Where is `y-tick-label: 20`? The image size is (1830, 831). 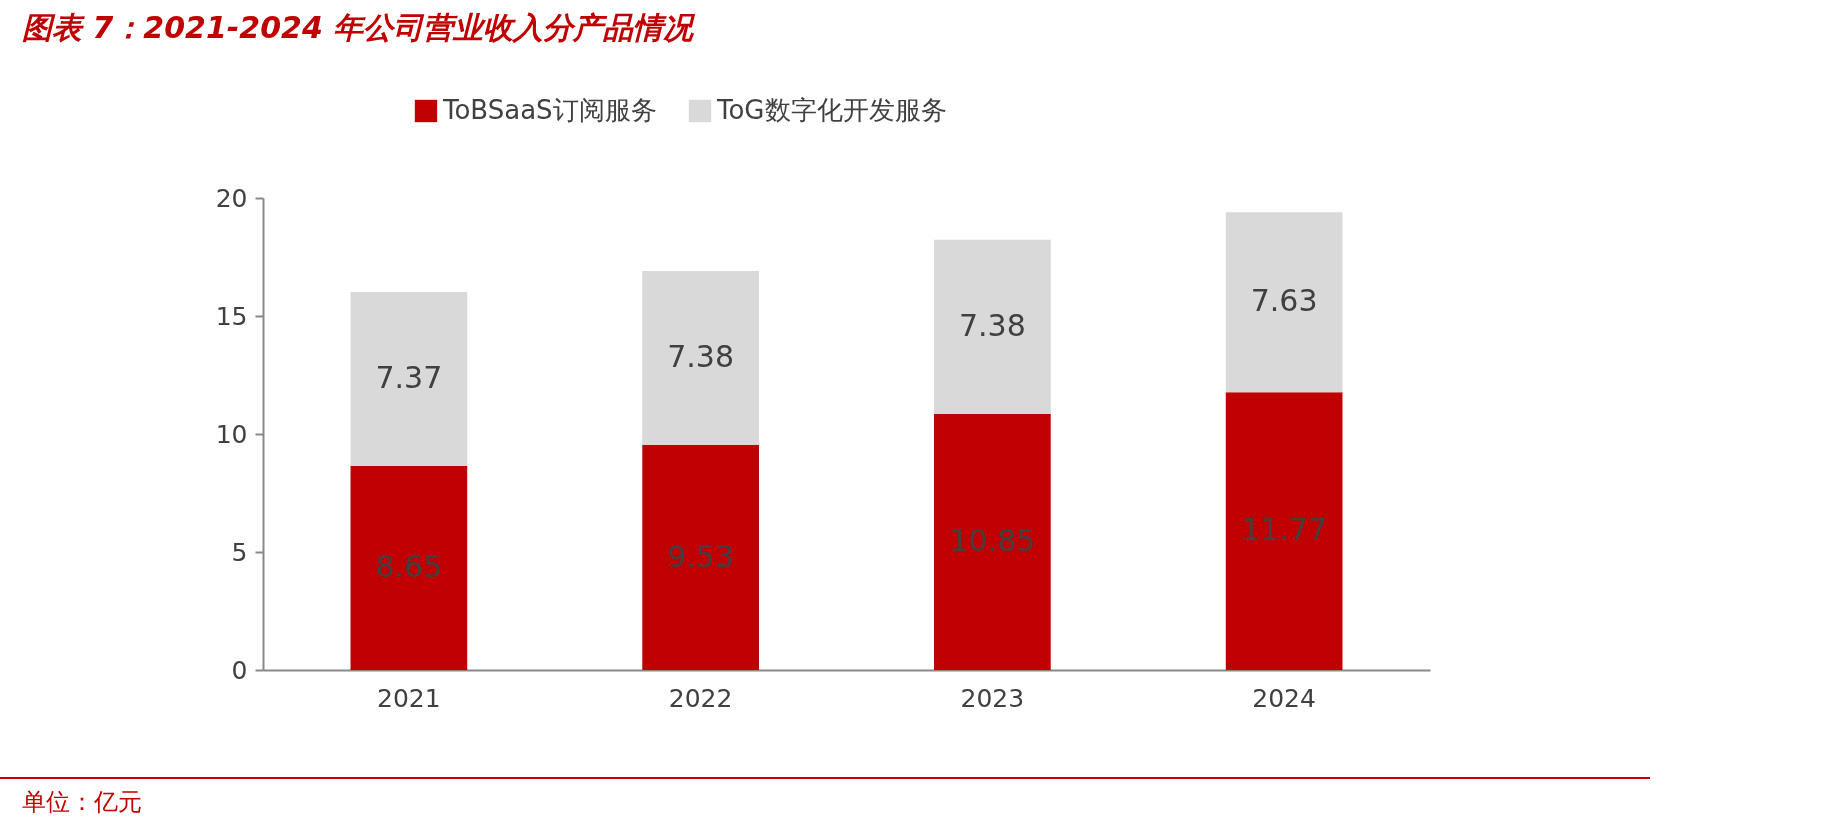
y-tick-label: 20 is located at coordinates (231, 198).